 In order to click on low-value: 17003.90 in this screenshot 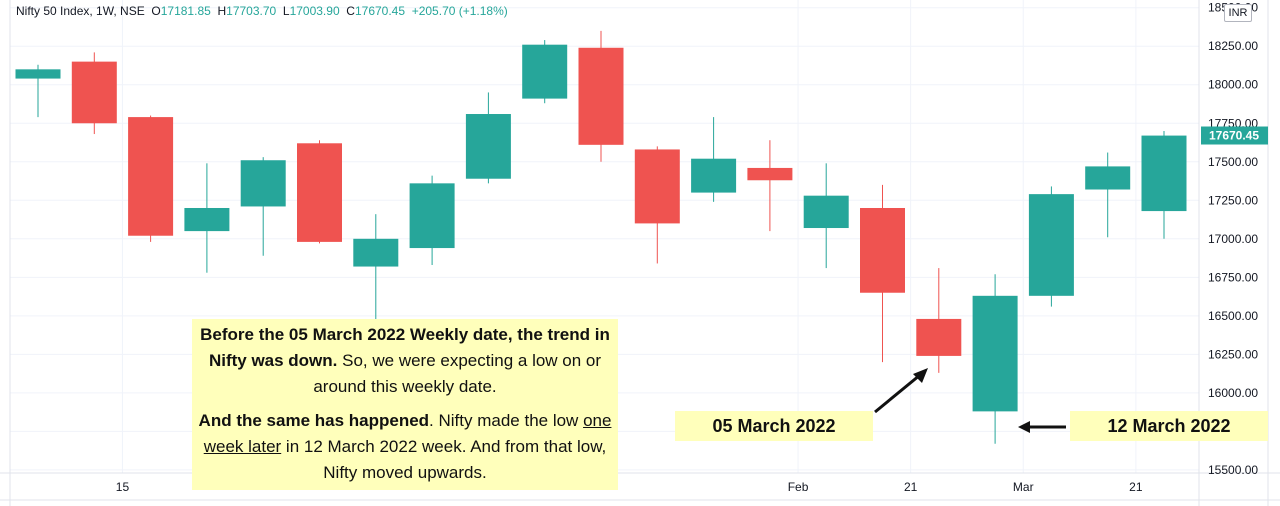, I will do `click(314, 11)`.